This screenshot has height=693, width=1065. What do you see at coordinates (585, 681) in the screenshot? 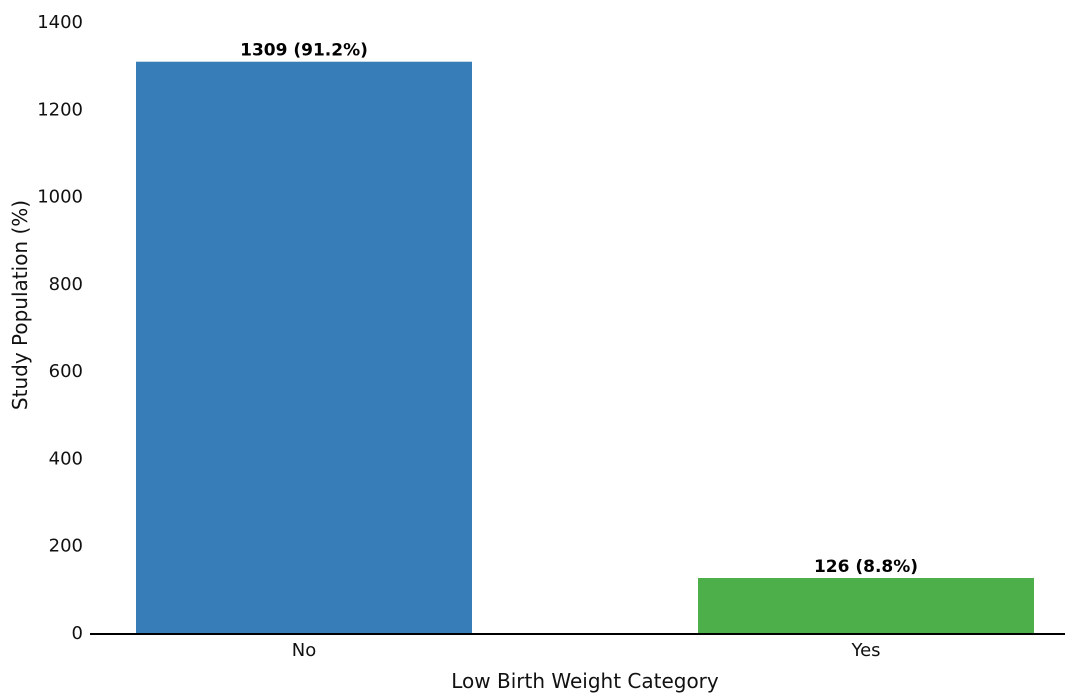
I see `x-axis-title: Low Birth Weight Category` at bounding box center [585, 681].